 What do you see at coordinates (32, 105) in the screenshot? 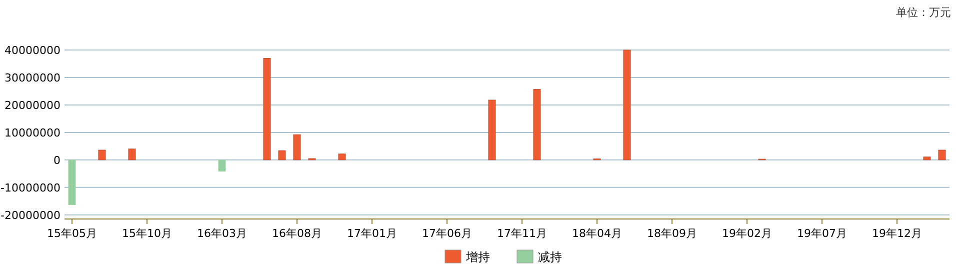
I see `y-tick-label: 20000000` at bounding box center [32, 105].